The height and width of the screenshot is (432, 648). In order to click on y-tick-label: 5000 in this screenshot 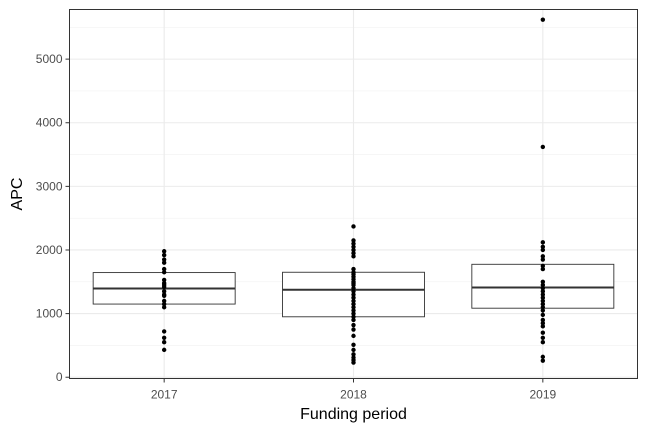, I will do `click(49, 59)`.